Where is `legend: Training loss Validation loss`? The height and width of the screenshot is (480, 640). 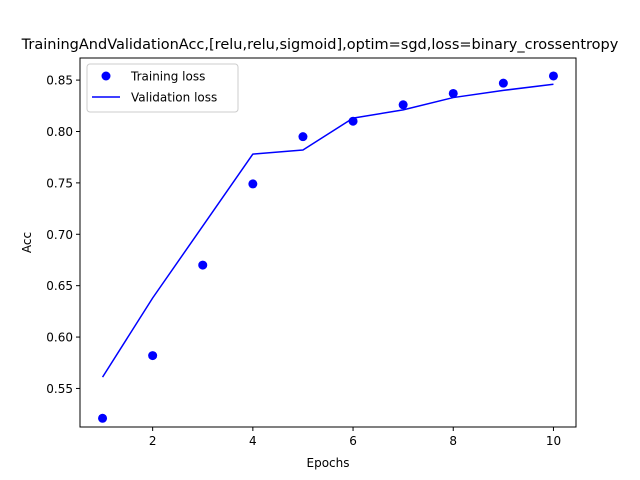
legend: Training loss Validation loss is located at coordinates (162, 88).